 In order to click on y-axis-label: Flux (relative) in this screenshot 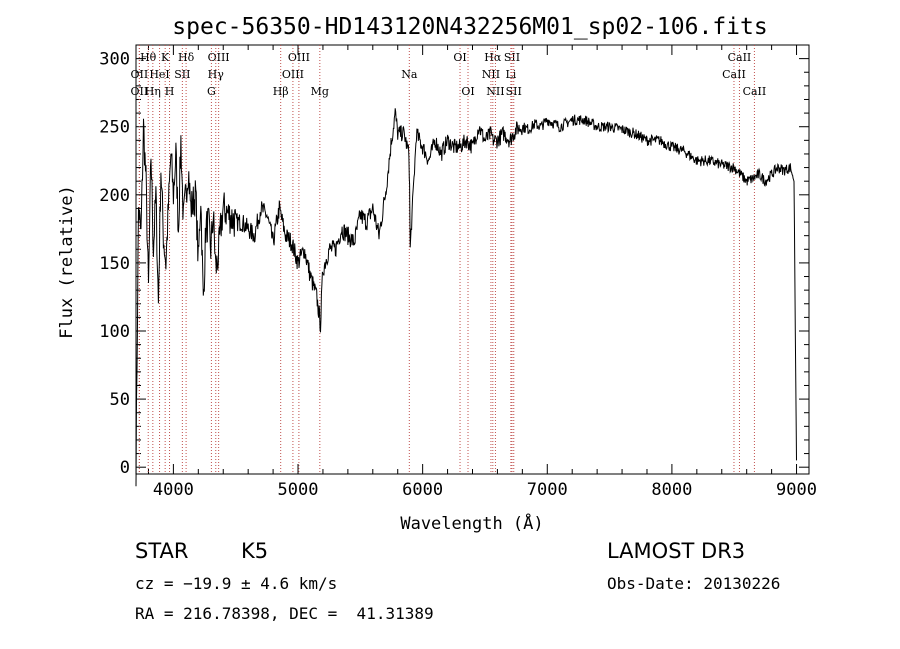, I will do `click(67, 262)`.